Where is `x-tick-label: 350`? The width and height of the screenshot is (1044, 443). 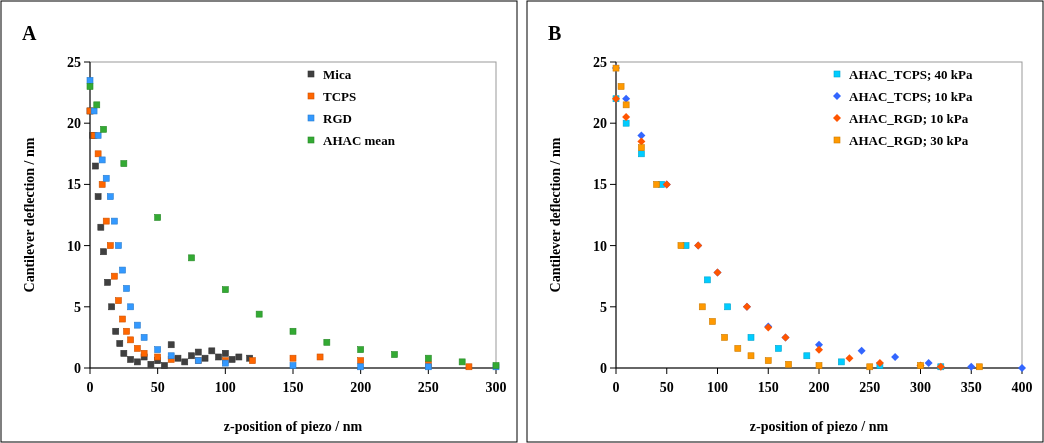 x-tick-label: 350 is located at coordinates (971, 387).